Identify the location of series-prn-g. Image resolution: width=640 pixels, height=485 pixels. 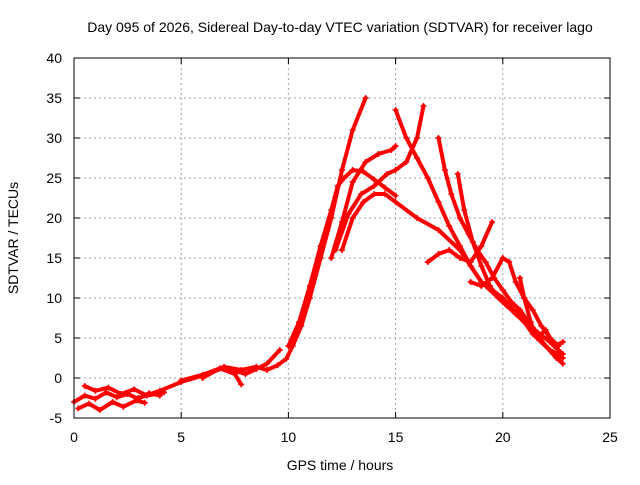
(342, 258).